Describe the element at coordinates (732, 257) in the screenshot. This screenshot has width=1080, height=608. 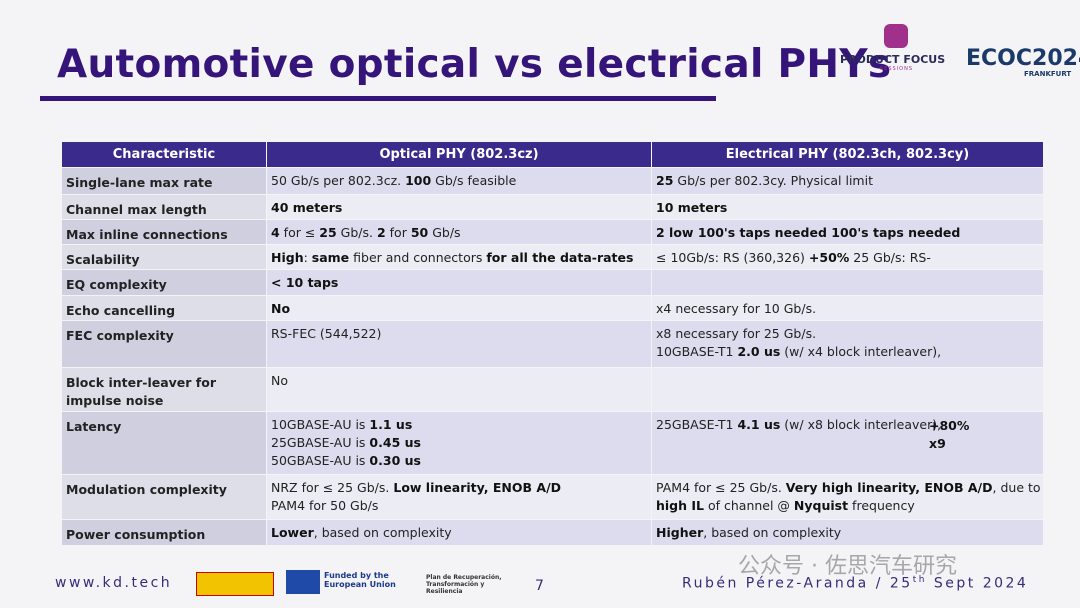
I see `text: ≤ 10Gb/s: RS (360,326)` at that location.